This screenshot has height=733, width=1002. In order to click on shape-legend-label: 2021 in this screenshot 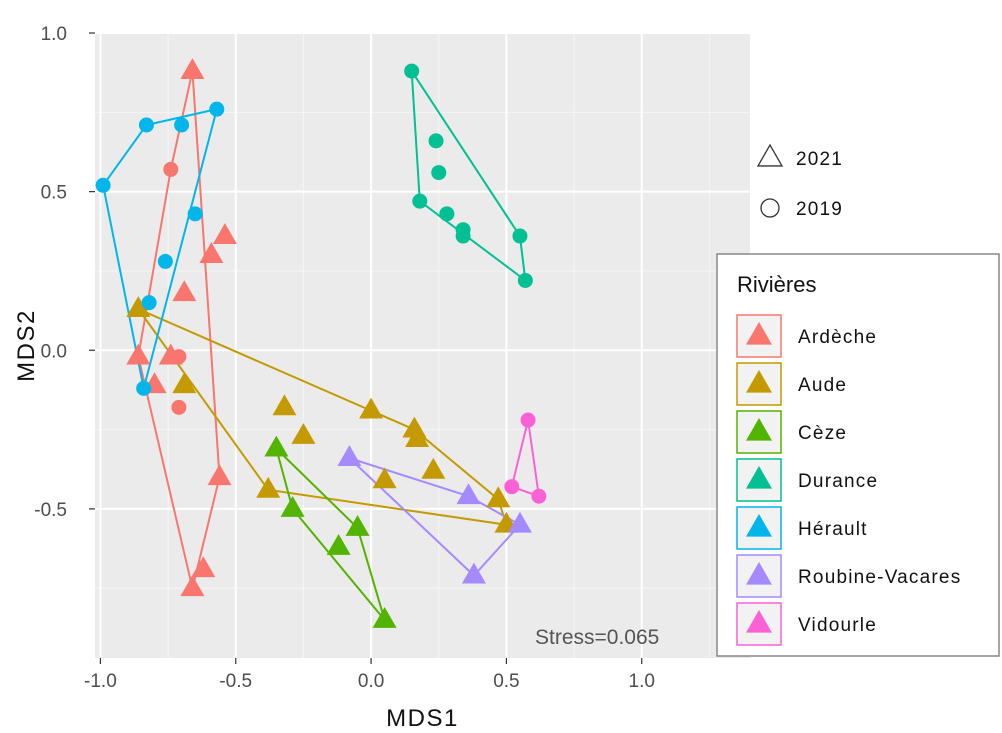, I will do `click(819, 159)`.